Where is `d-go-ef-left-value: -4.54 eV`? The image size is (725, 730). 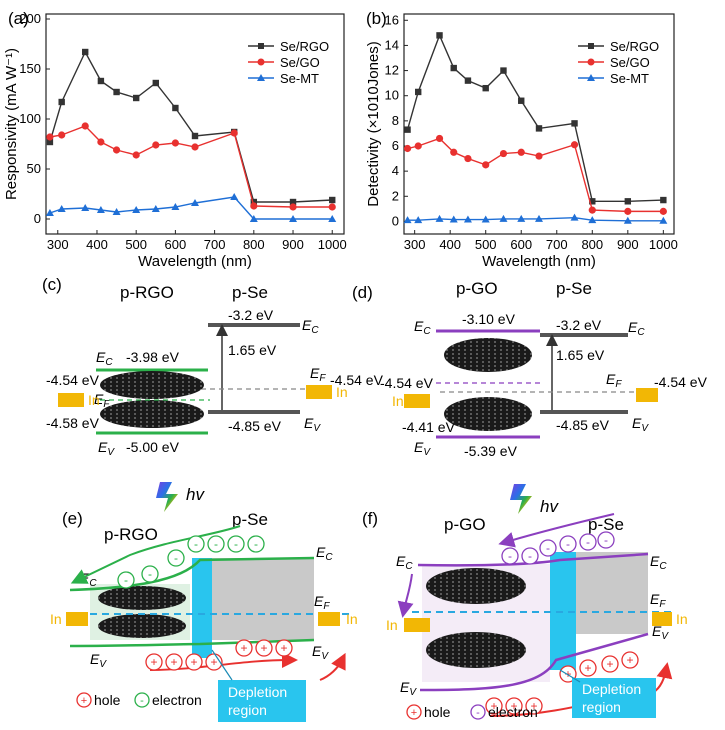 d-go-ef-left-value: -4.54 eV is located at coordinates (407, 383).